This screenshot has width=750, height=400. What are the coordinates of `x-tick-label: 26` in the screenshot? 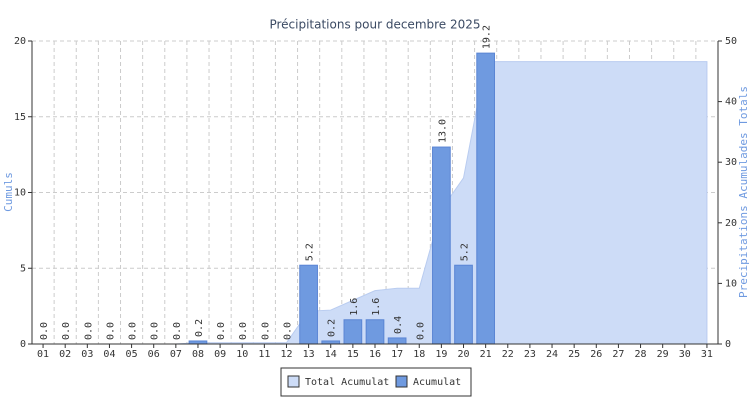 It's located at (596, 354).